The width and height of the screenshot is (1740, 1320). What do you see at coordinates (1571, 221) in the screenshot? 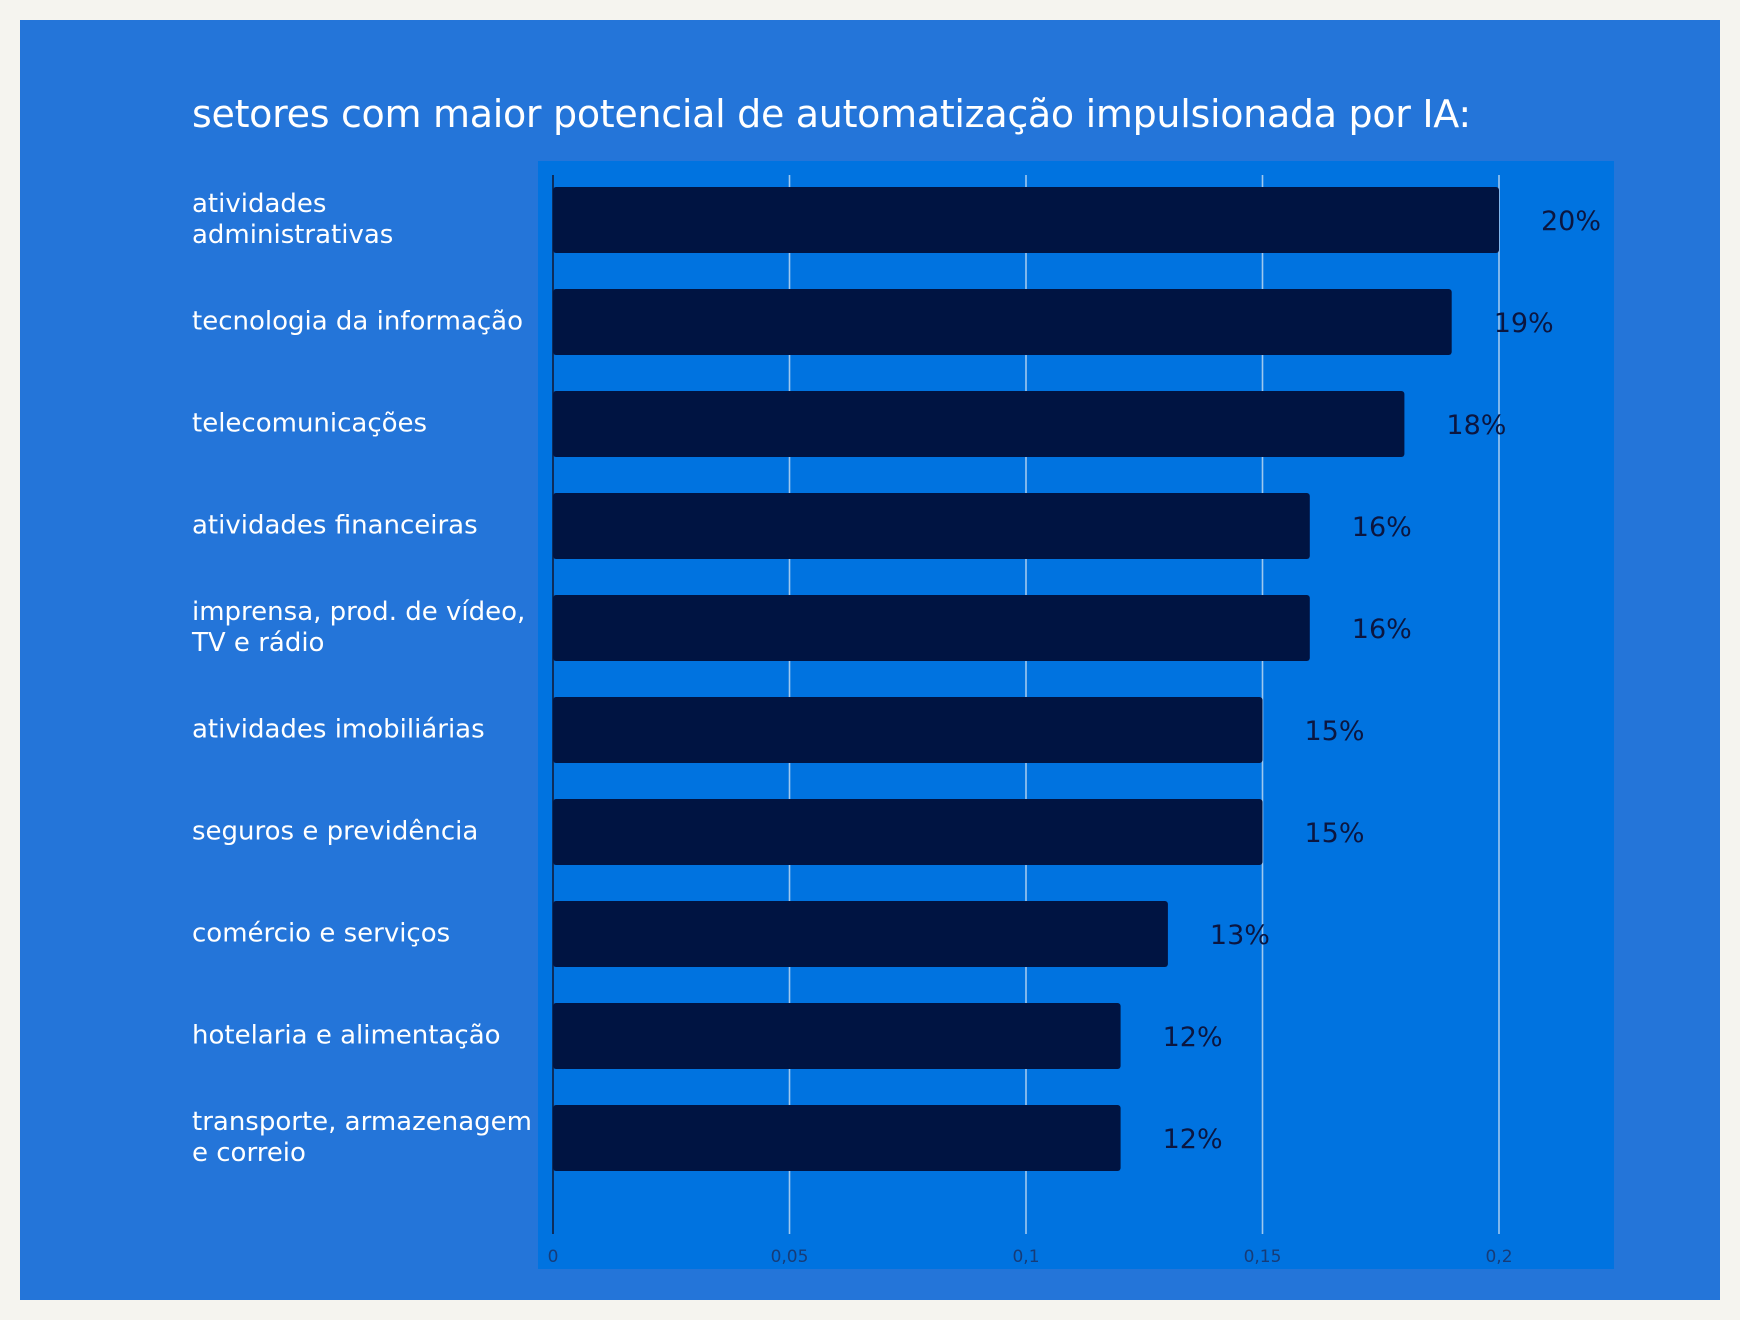
I see `data-label: 20%` at bounding box center [1571, 221].